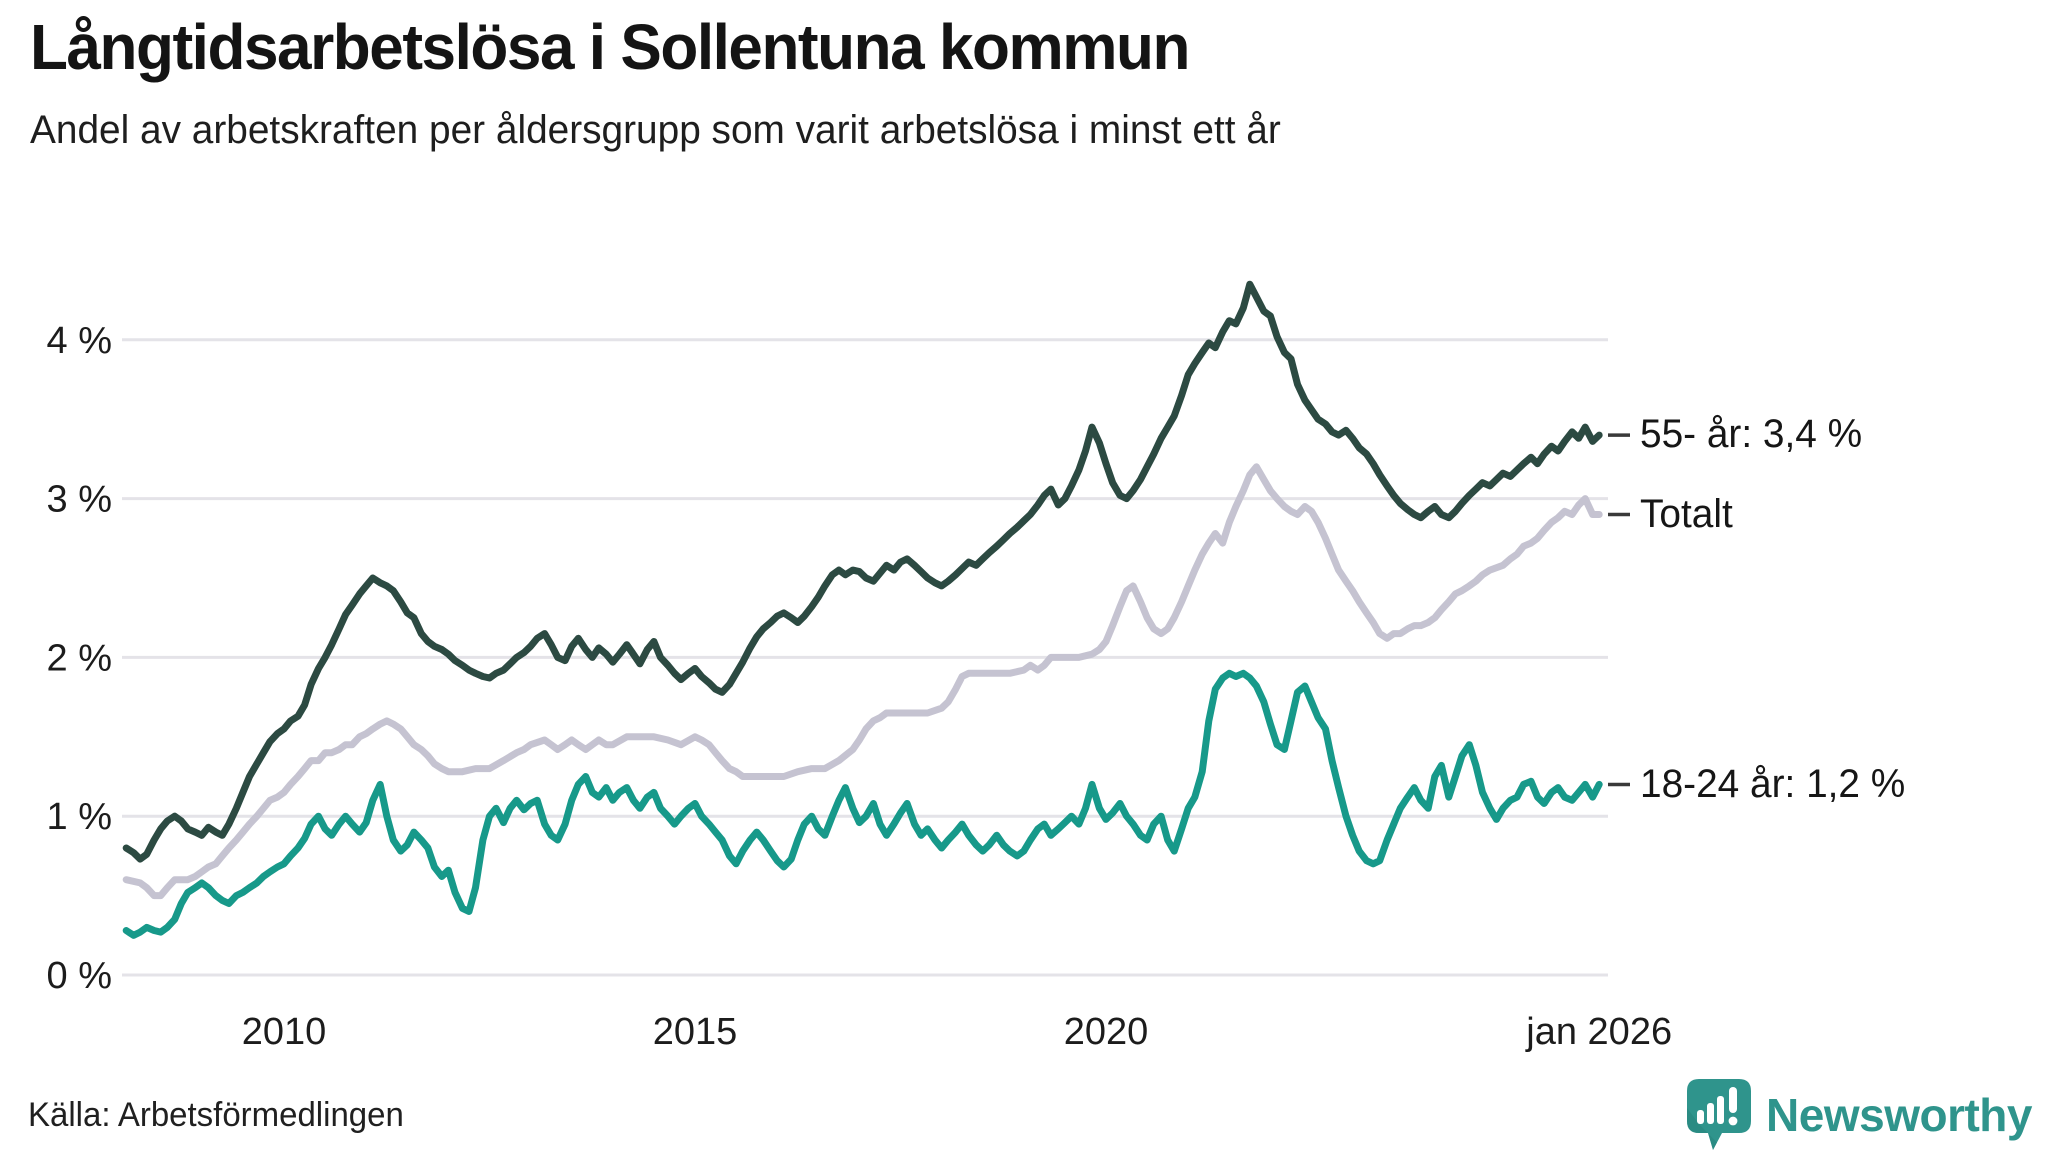 The width and height of the screenshot is (2048, 1152). What do you see at coordinates (79, 658) in the screenshot?
I see `y-axis-tick-label: 2 %` at bounding box center [79, 658].